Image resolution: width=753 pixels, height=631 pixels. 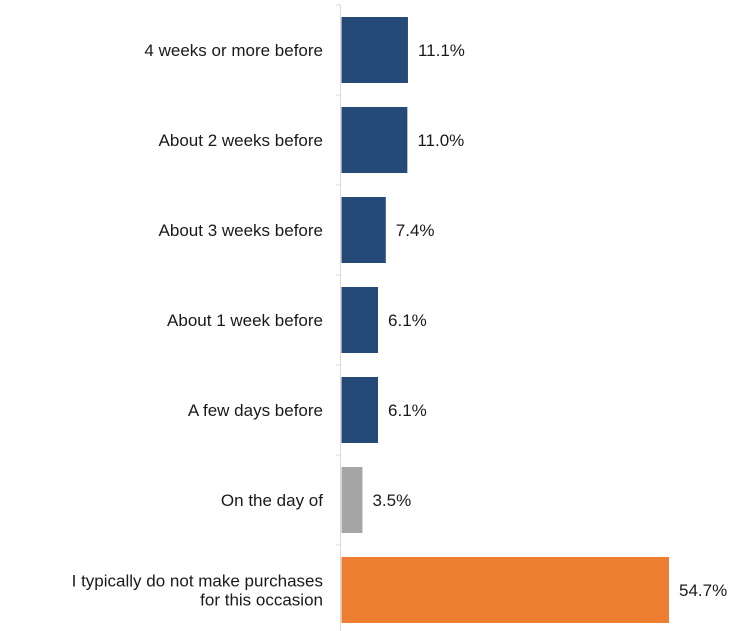 What do you see at coordinates (245, 320) in the screenshot?
I see `category-label: About 1 week before` at bounding box center [245, 320].